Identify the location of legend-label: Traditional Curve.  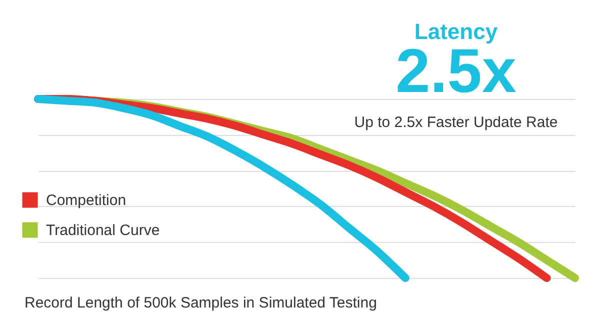
(103, 230).